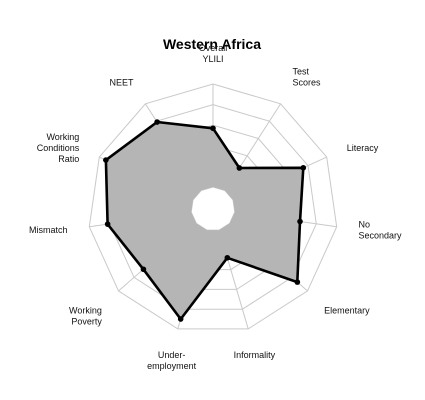  I want to click on axis-label-line: Conditions, so click(58, 148).